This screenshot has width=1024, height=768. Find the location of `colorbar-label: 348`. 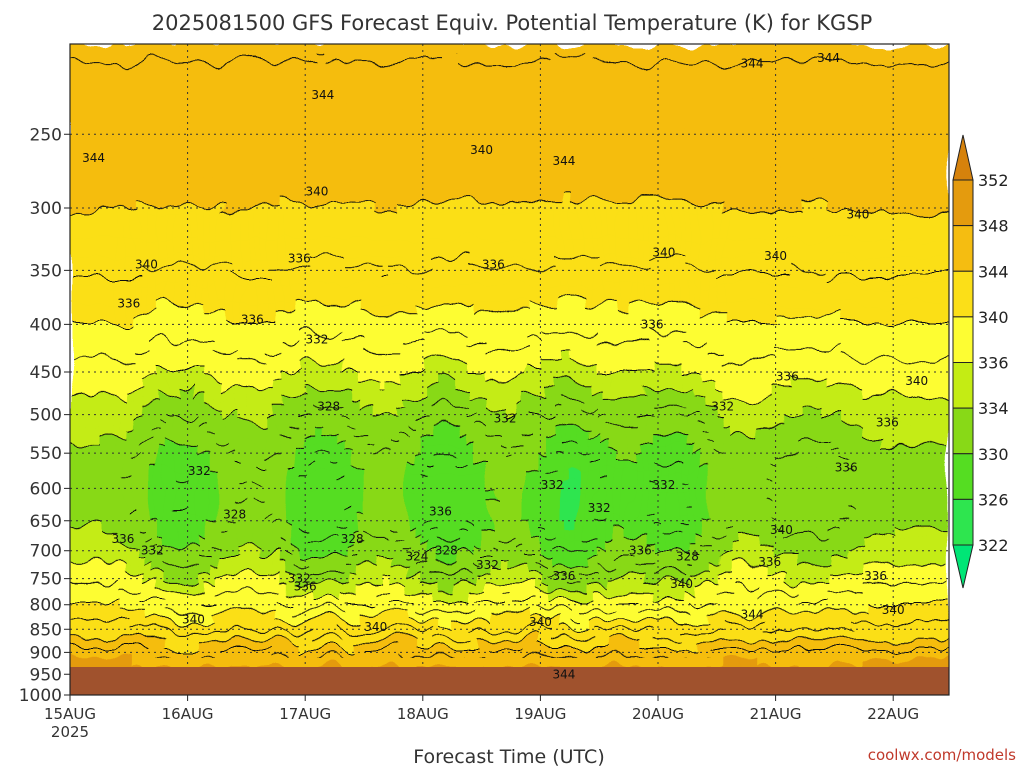

colorbar-label: 348 is located at coordinates (993, 226).